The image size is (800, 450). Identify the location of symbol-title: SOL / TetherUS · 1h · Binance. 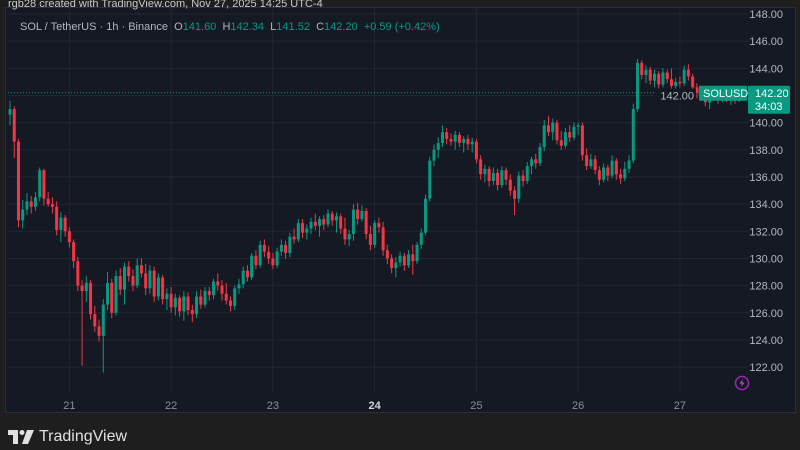
(94, 27).